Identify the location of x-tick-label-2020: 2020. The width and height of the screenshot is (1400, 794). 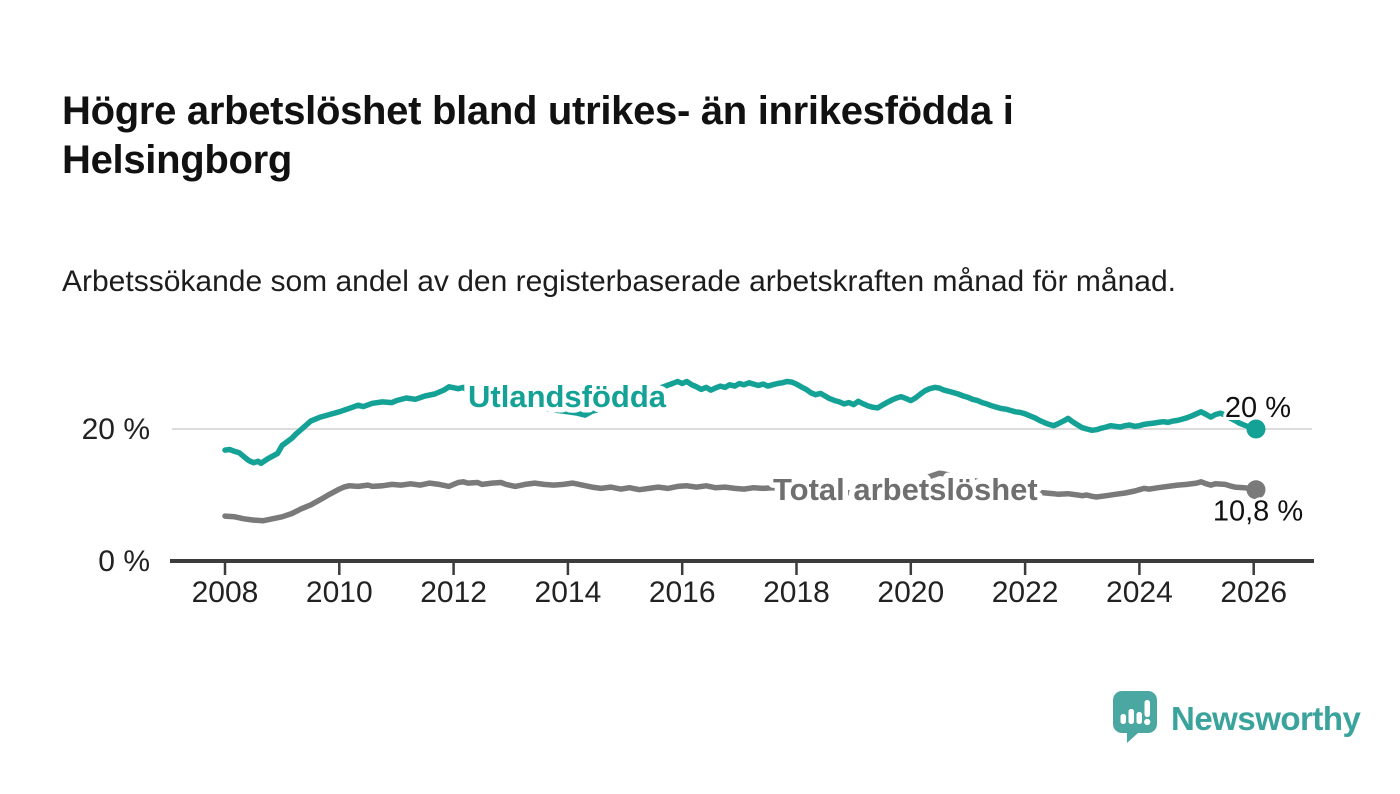
(910, 592).